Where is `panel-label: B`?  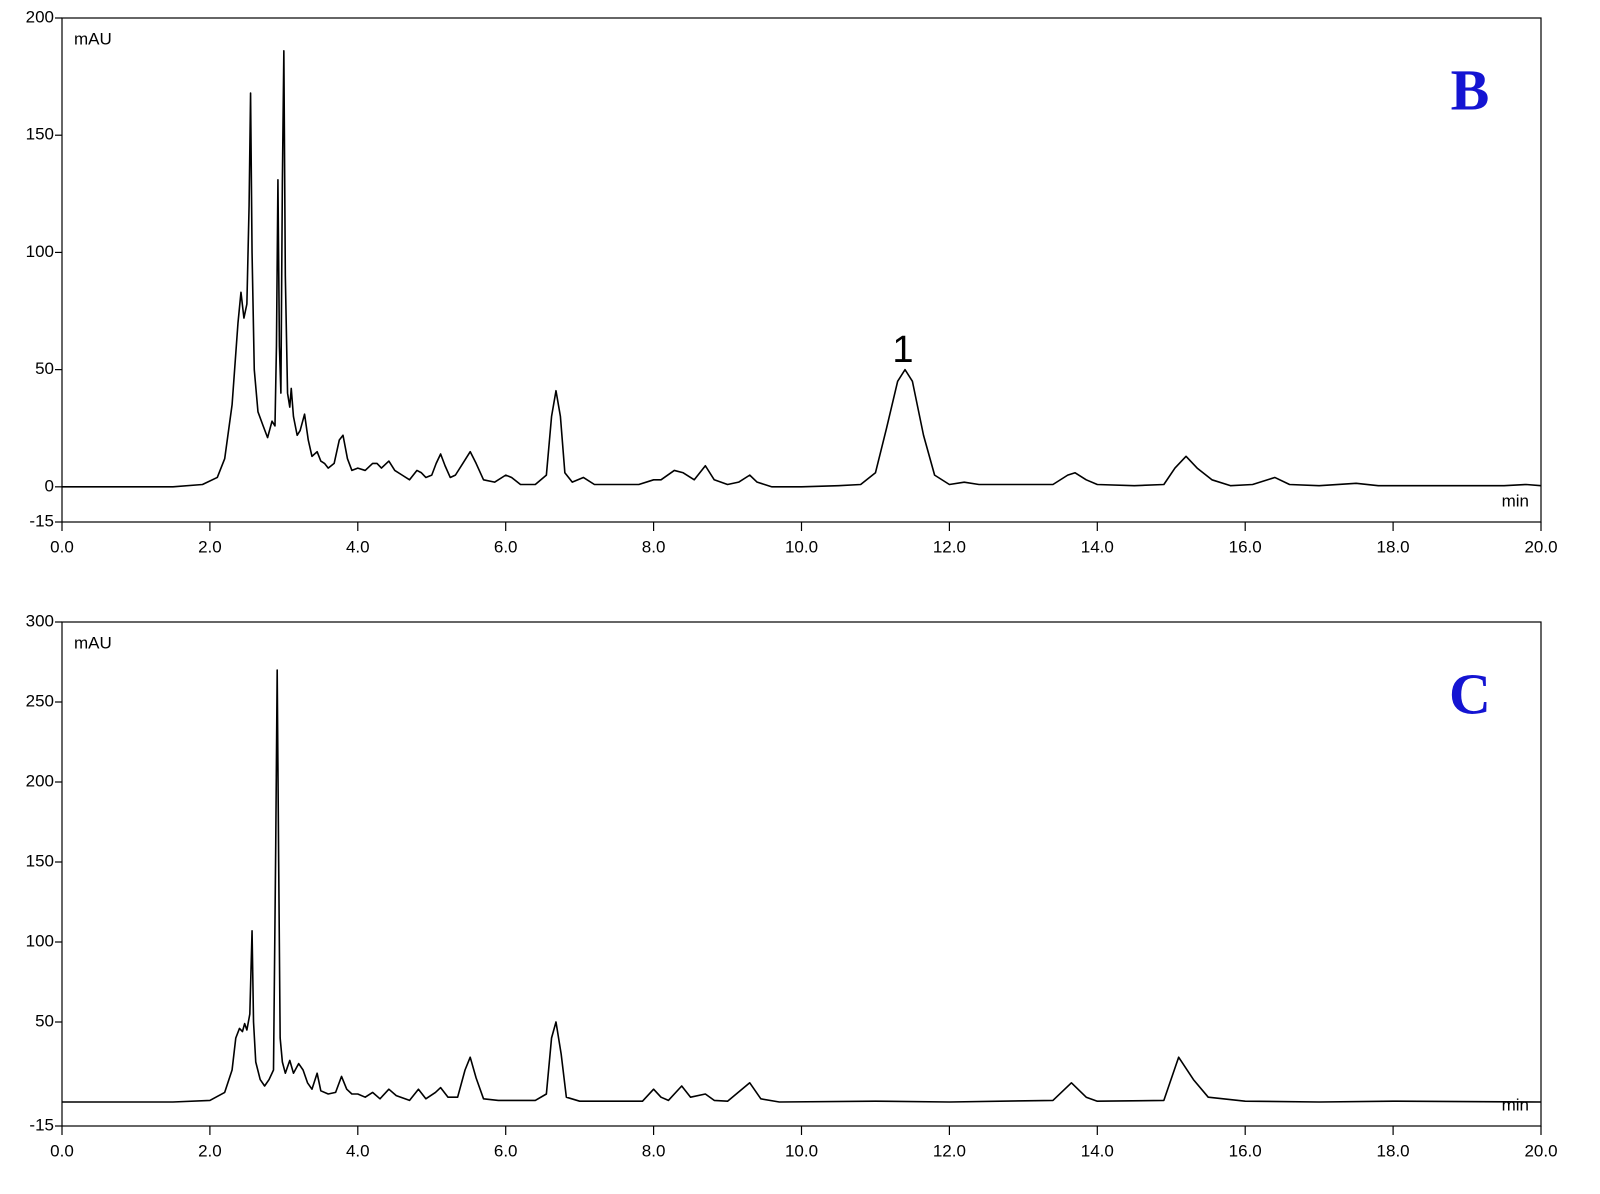 panel-label: B is located at coordinates (1470, 89).